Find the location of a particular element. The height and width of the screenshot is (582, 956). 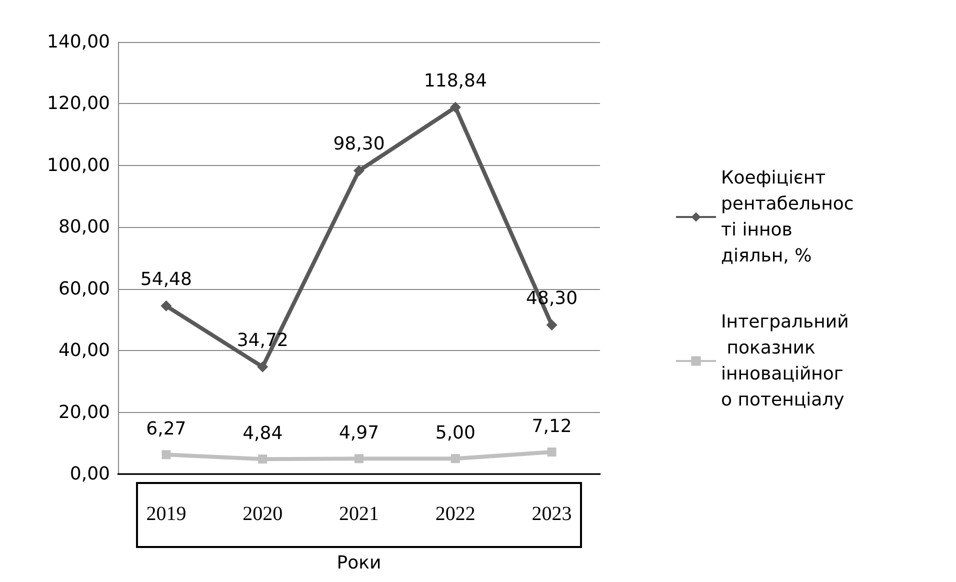

y-tick-label: 80,00 is located at coordinates (84, 227).